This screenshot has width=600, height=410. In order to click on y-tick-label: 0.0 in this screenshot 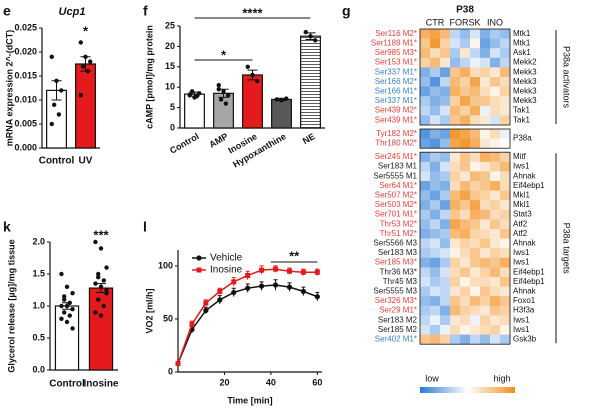, I will do `click(38, 369)`.